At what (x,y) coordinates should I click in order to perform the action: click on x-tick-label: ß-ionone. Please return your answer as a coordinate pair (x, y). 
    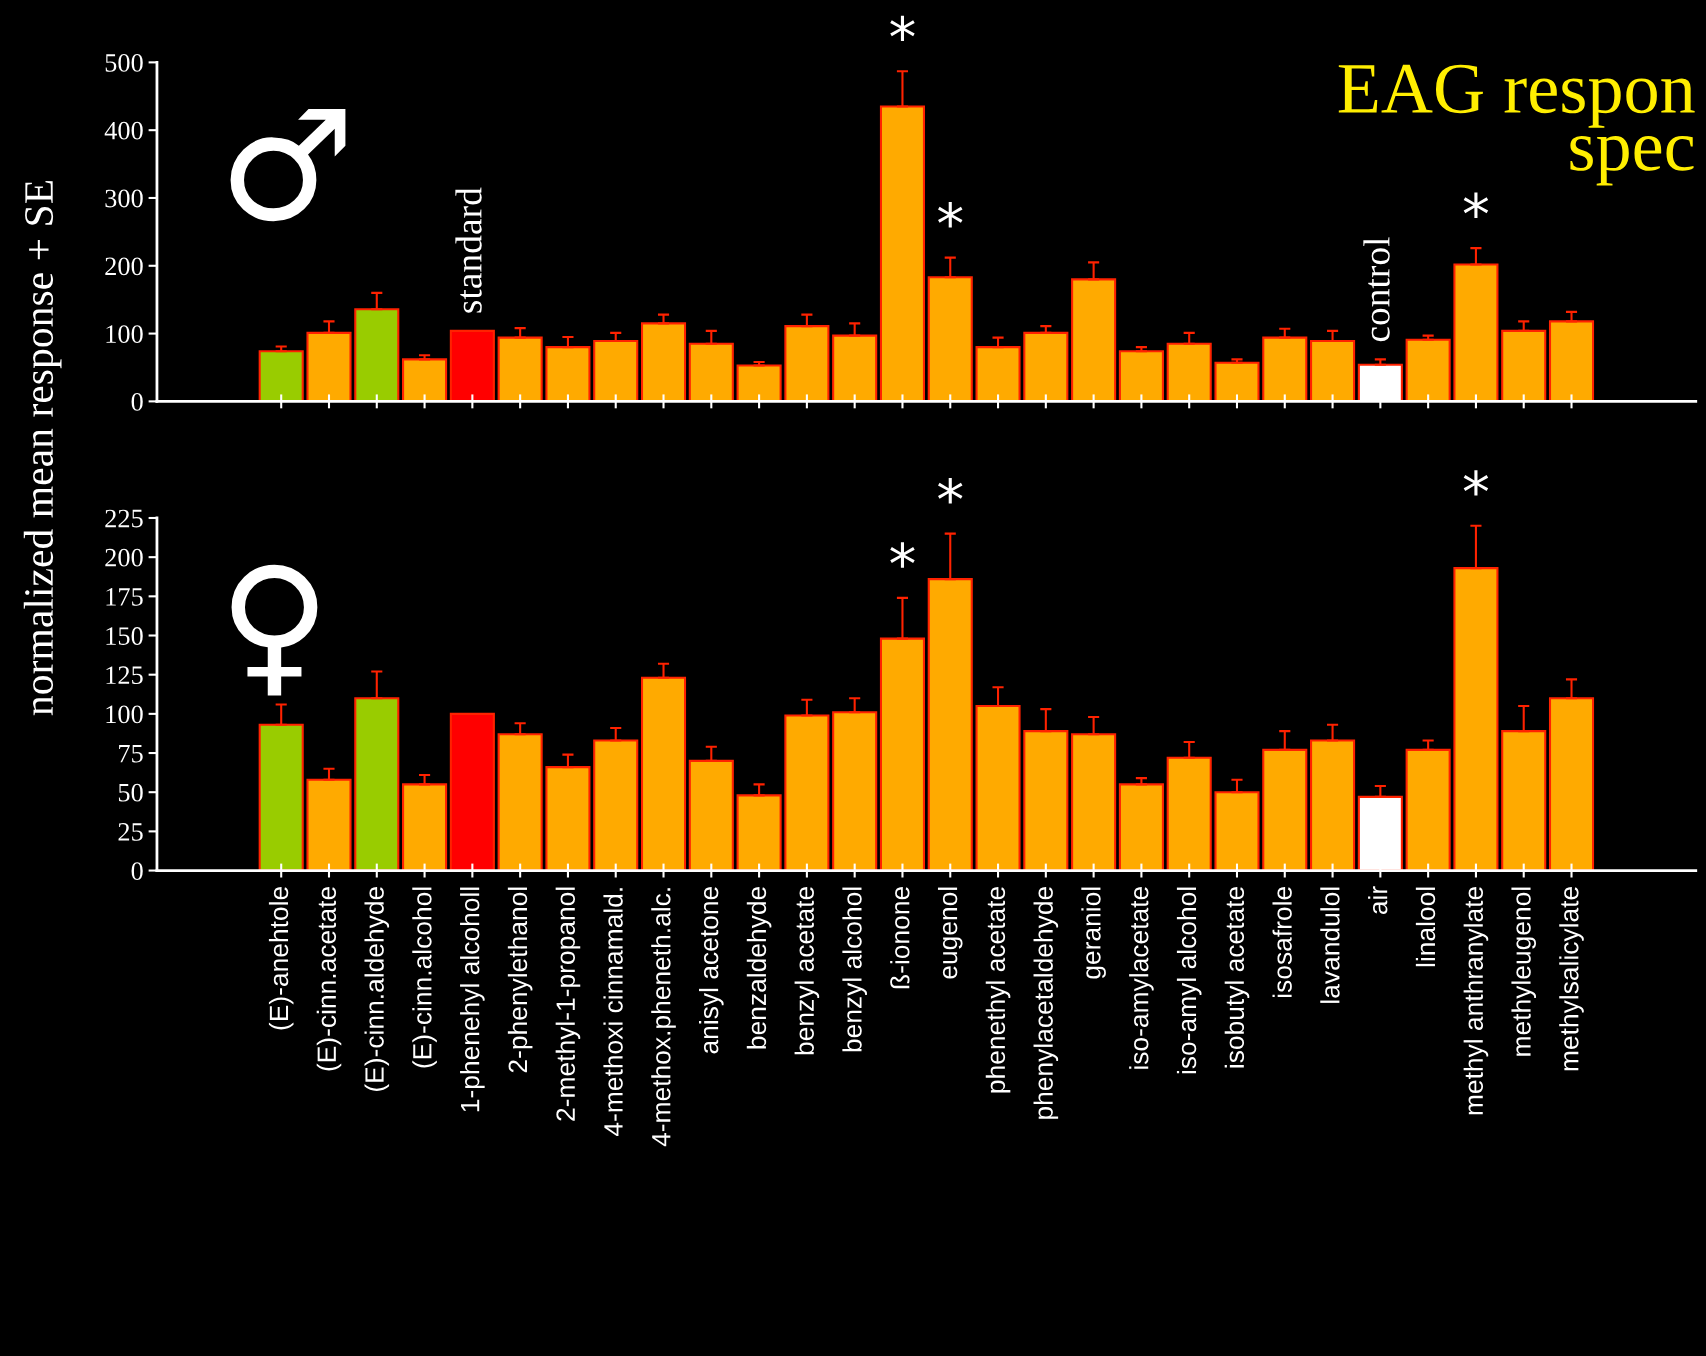
    Looking at the image, I should click on (900, 937).